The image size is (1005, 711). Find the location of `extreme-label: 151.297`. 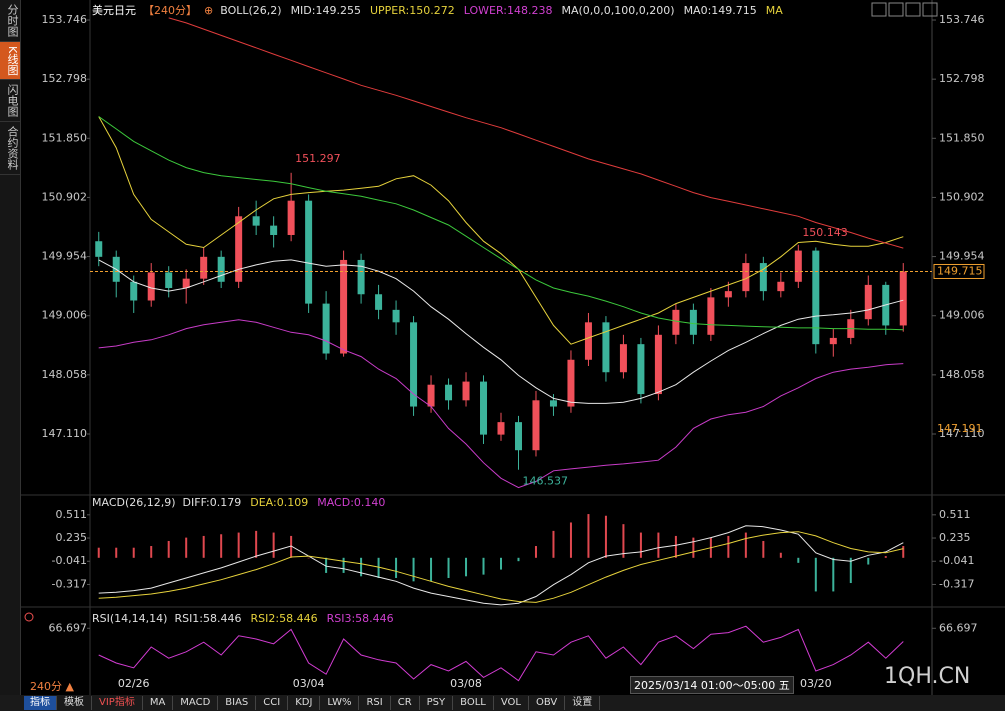

extreme-label: 151.297 is located at coordinates (318, 158).